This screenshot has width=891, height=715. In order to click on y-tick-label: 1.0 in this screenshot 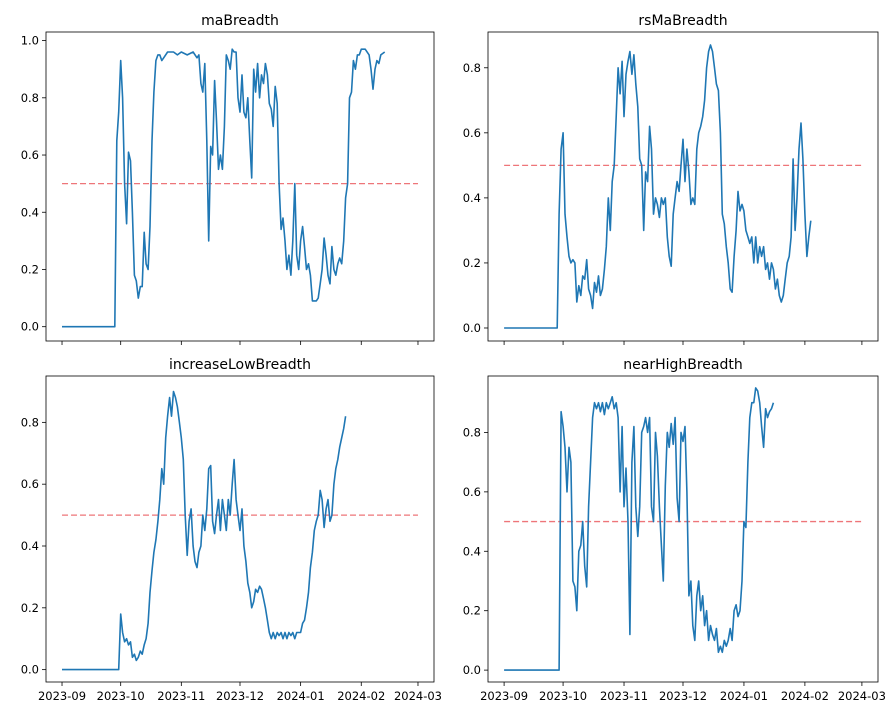, I will do `click(30, 41)`.